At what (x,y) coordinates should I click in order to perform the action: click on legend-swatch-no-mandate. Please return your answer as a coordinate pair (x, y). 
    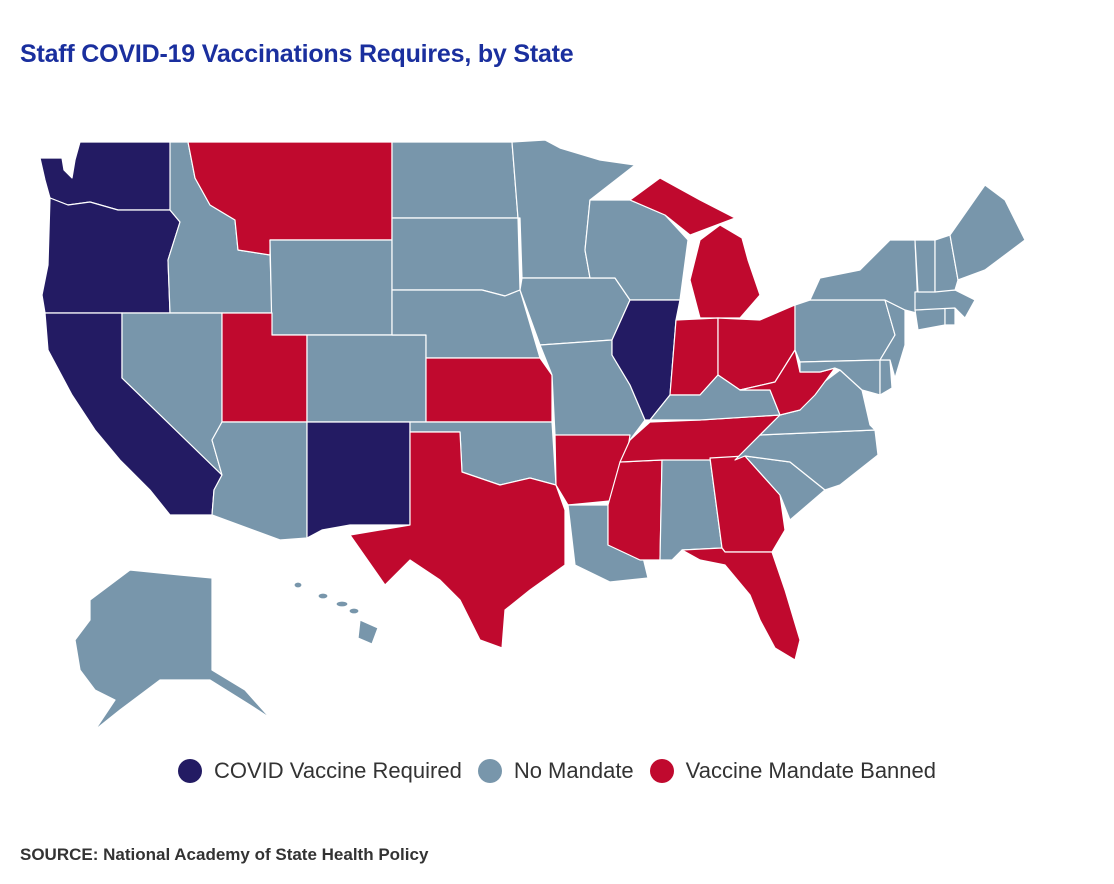
    Looking at the image, I should click on (489, 771).